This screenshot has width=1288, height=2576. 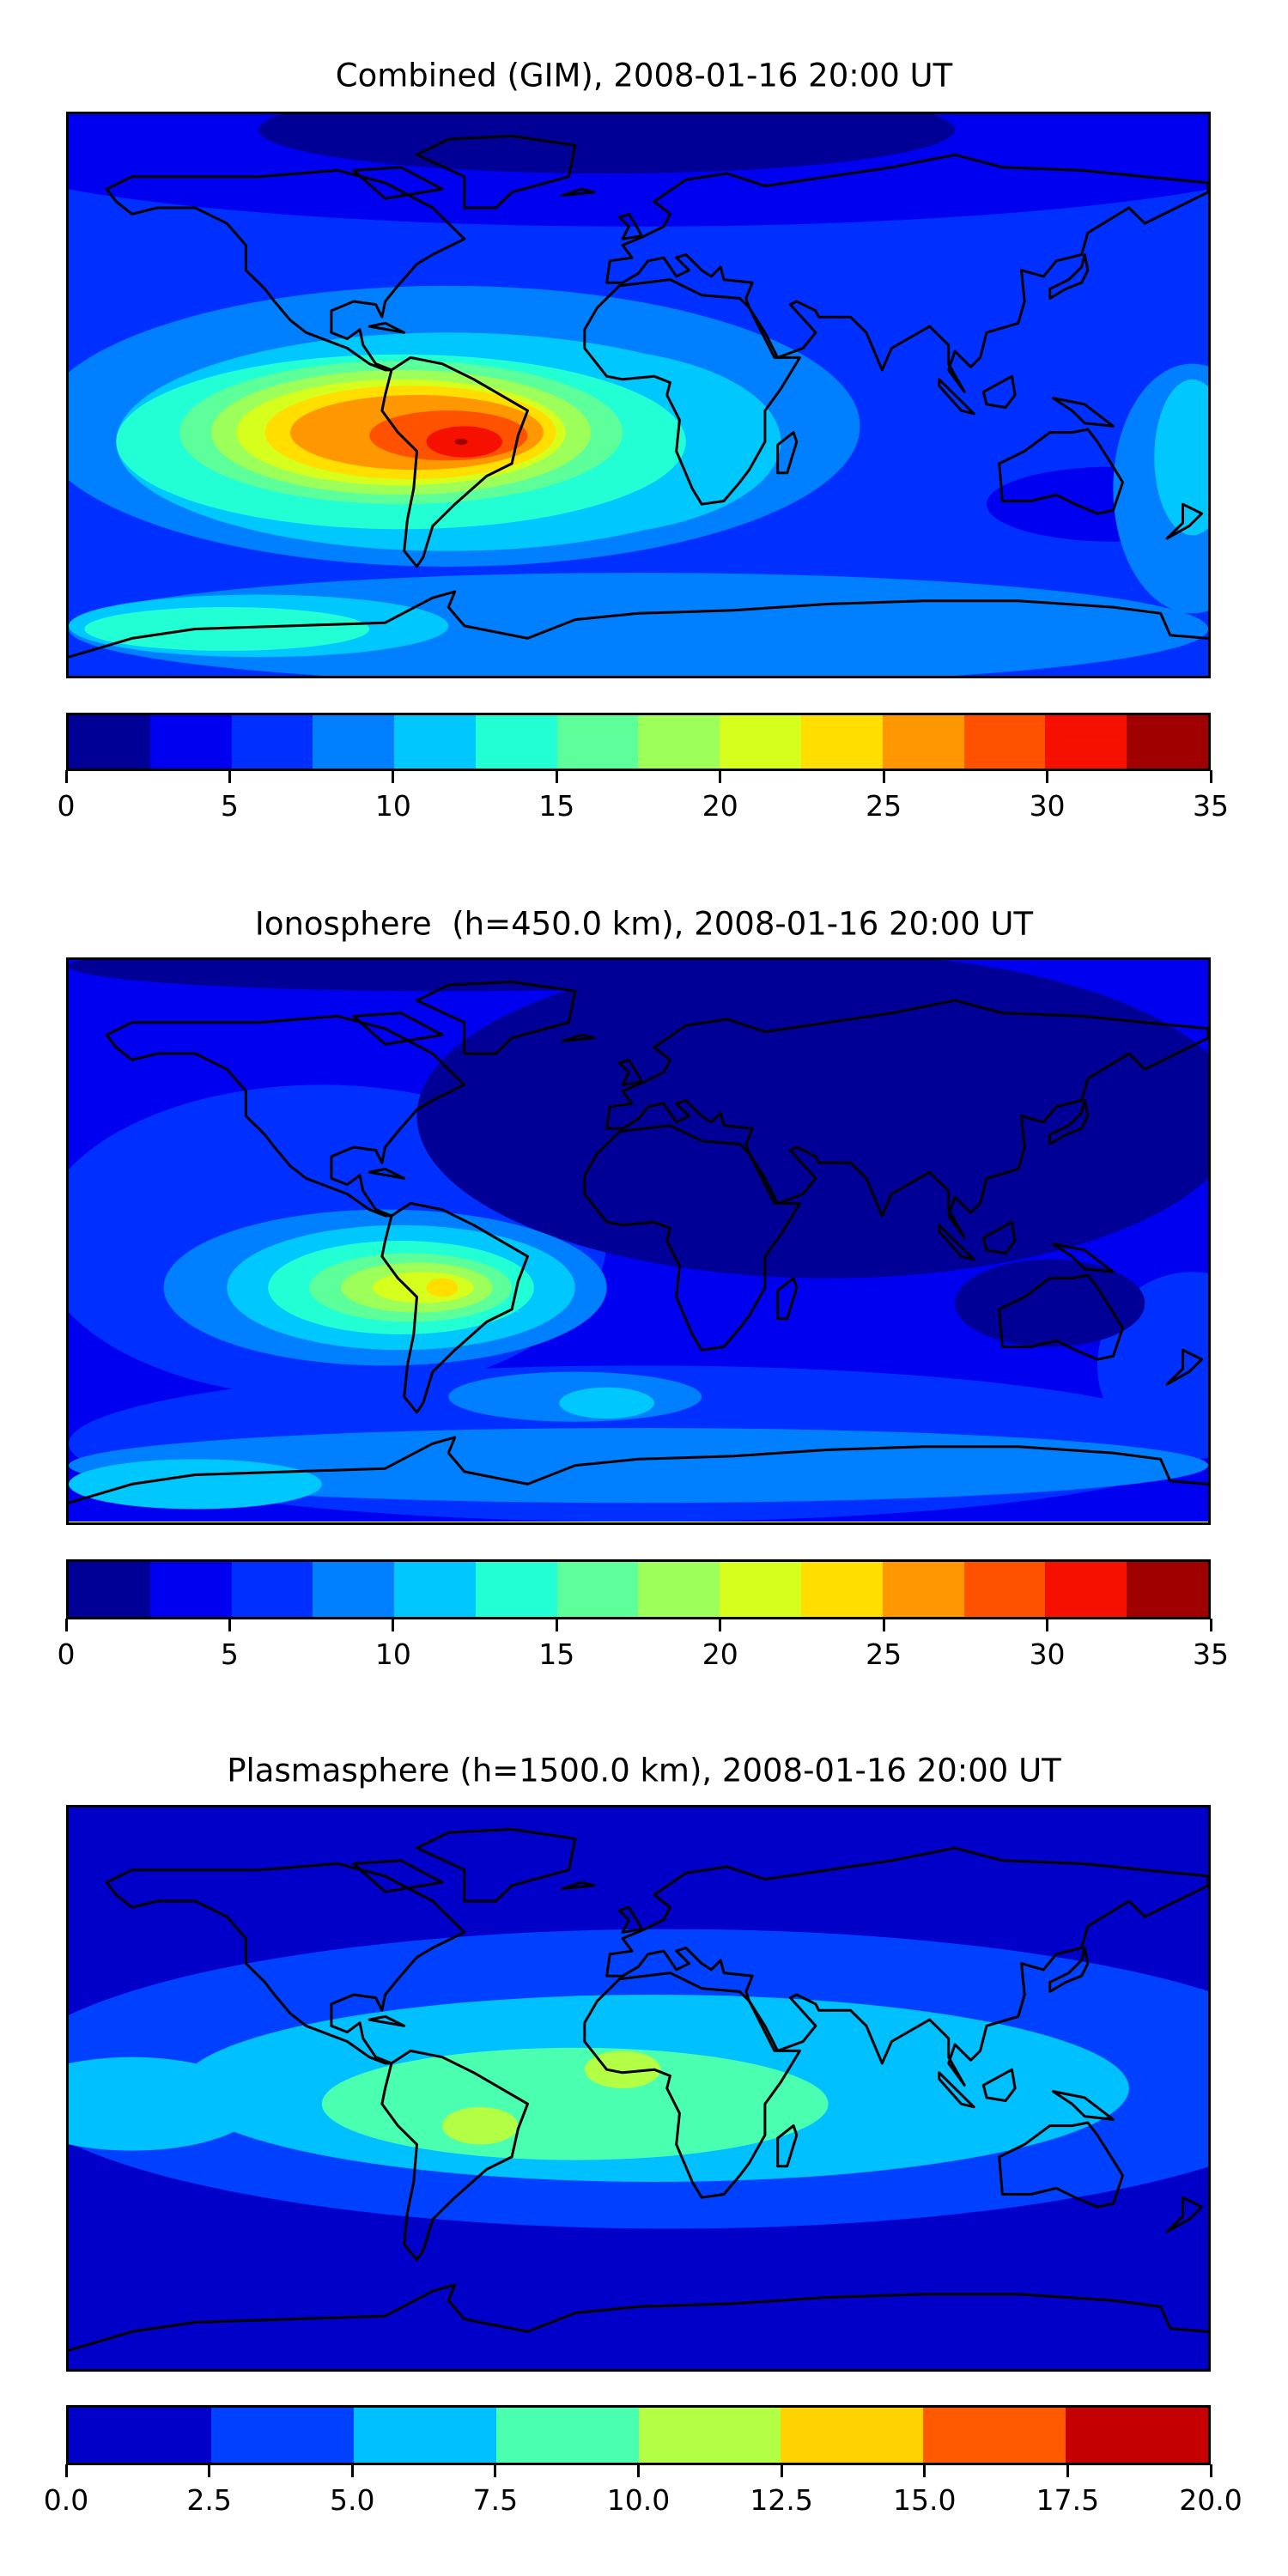 I want to click on colorbar-tick-label: 20, so click(x=720, y=806).